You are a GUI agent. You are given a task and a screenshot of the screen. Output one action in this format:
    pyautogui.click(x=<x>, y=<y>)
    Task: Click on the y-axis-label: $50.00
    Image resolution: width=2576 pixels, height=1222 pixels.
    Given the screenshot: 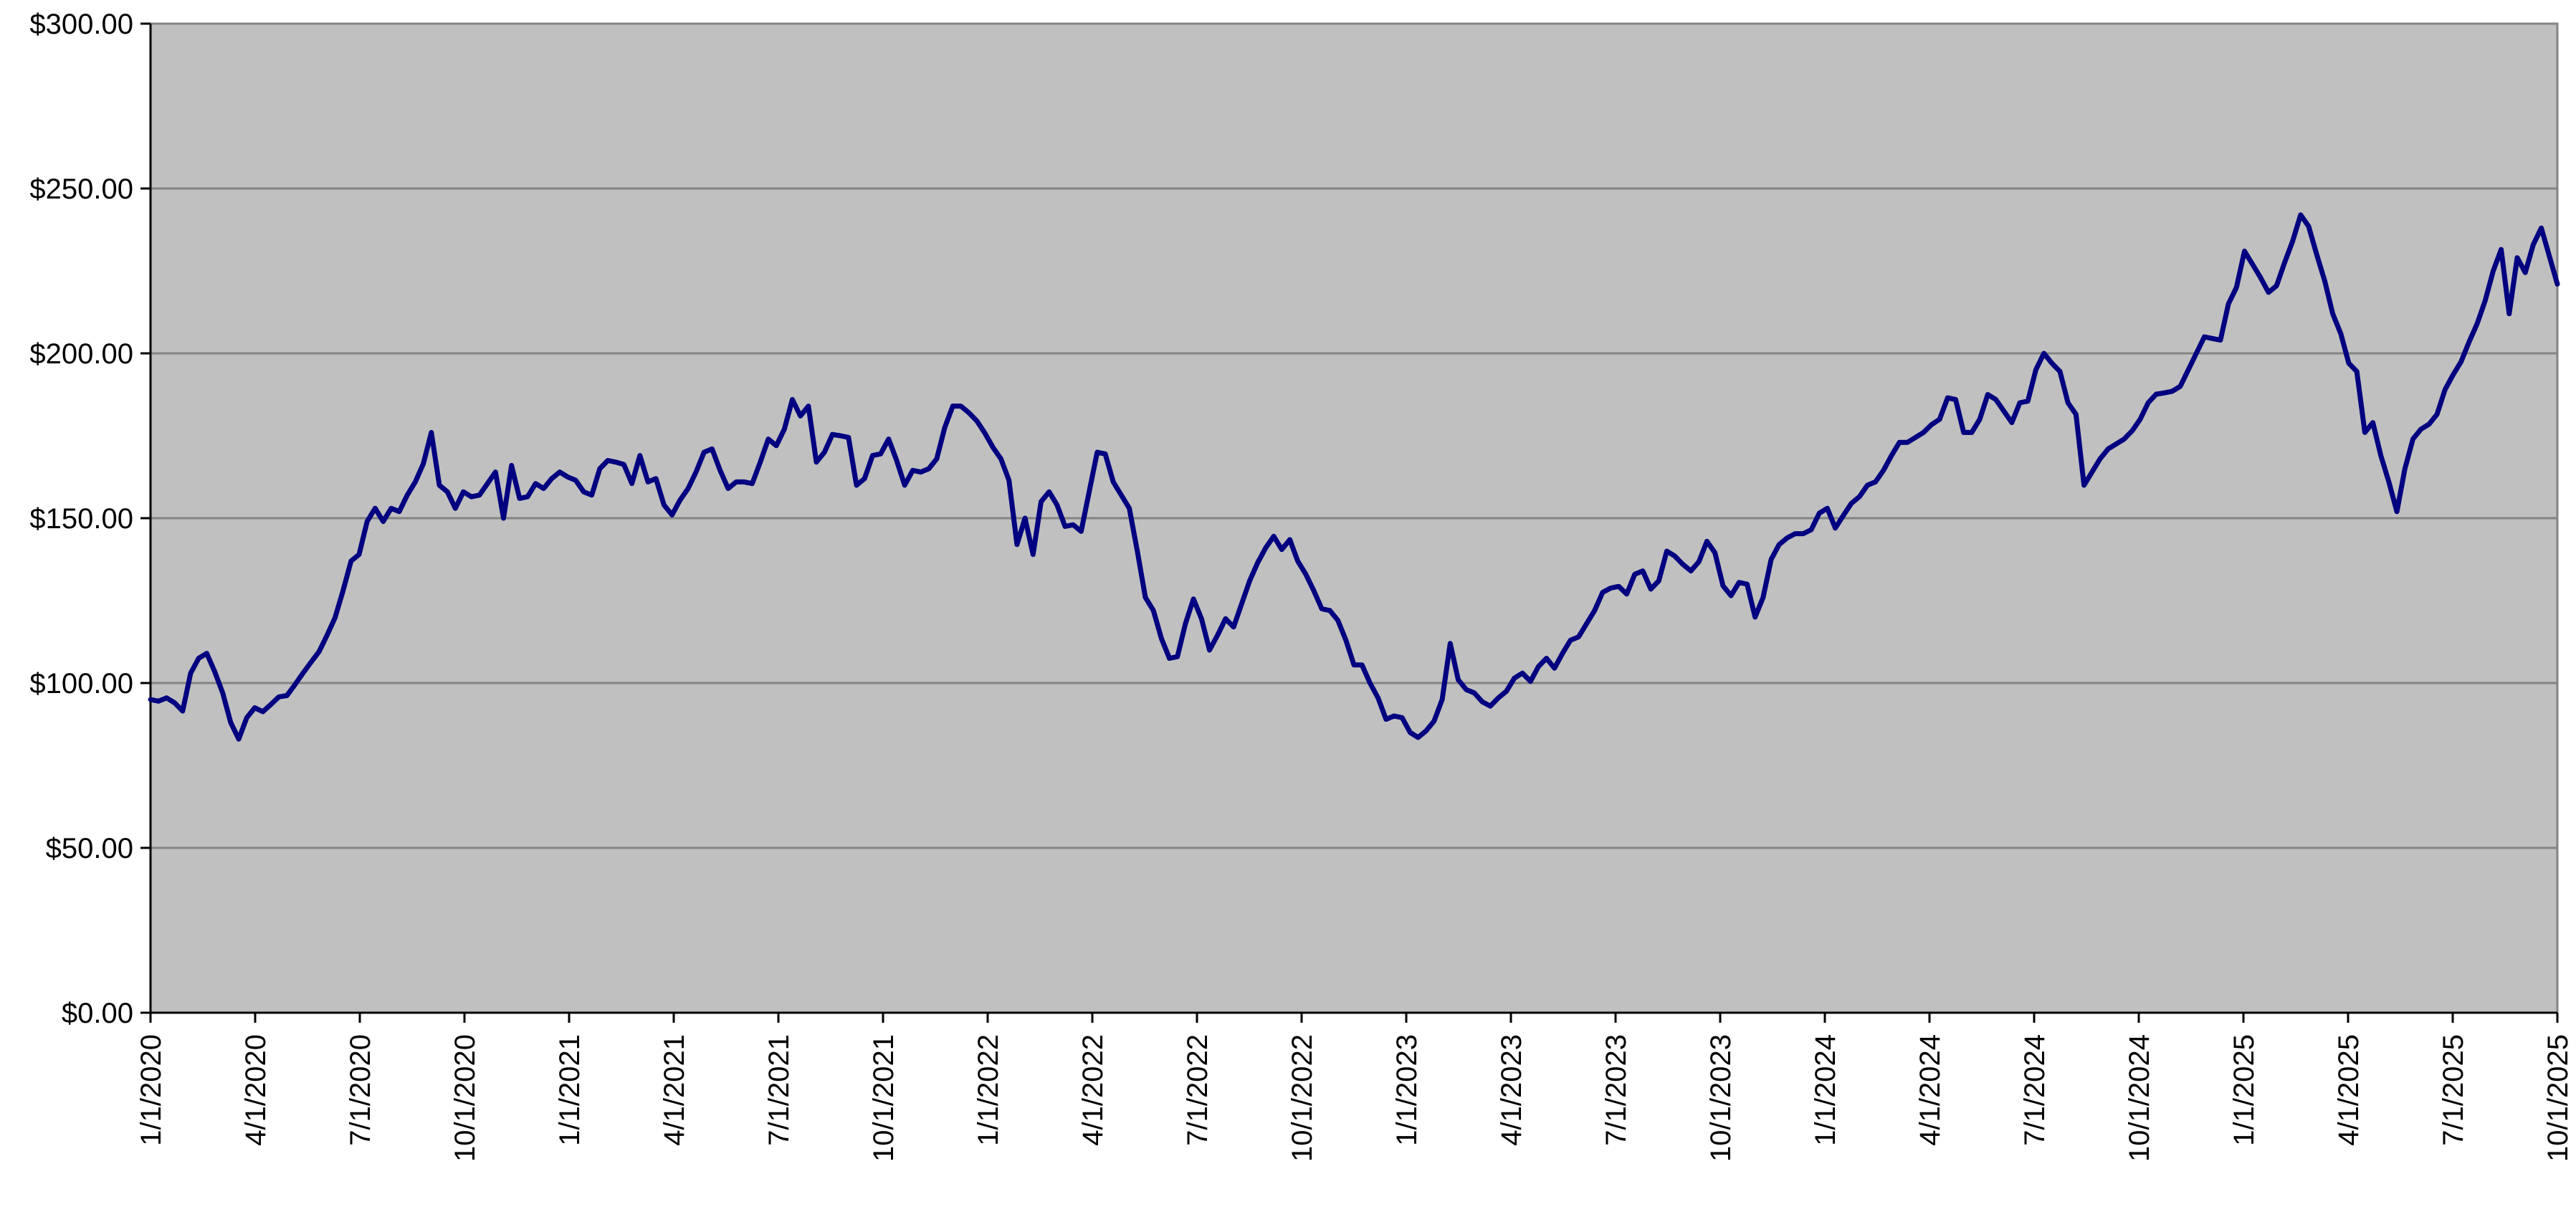 What is the action you would take?
    pyautogui.click(x=89, y=848)
    